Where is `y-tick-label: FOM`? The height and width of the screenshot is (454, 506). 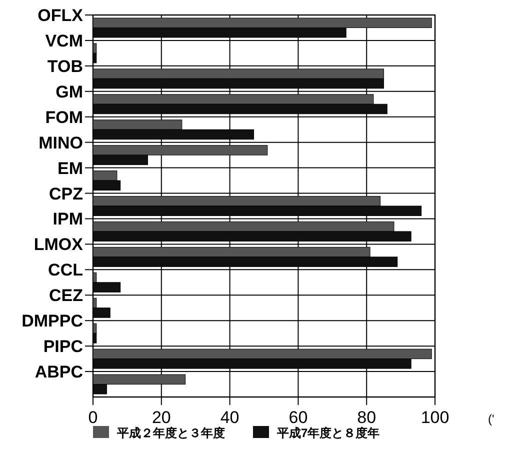
y-tick-label: FOM is located at coordinates (64, 117).